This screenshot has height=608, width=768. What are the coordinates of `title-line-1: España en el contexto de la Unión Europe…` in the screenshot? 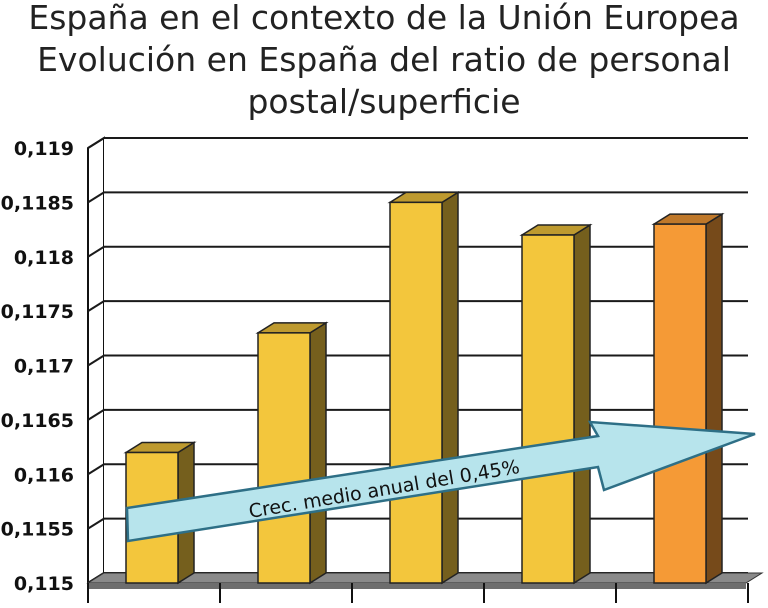 It's located at (383, 18).